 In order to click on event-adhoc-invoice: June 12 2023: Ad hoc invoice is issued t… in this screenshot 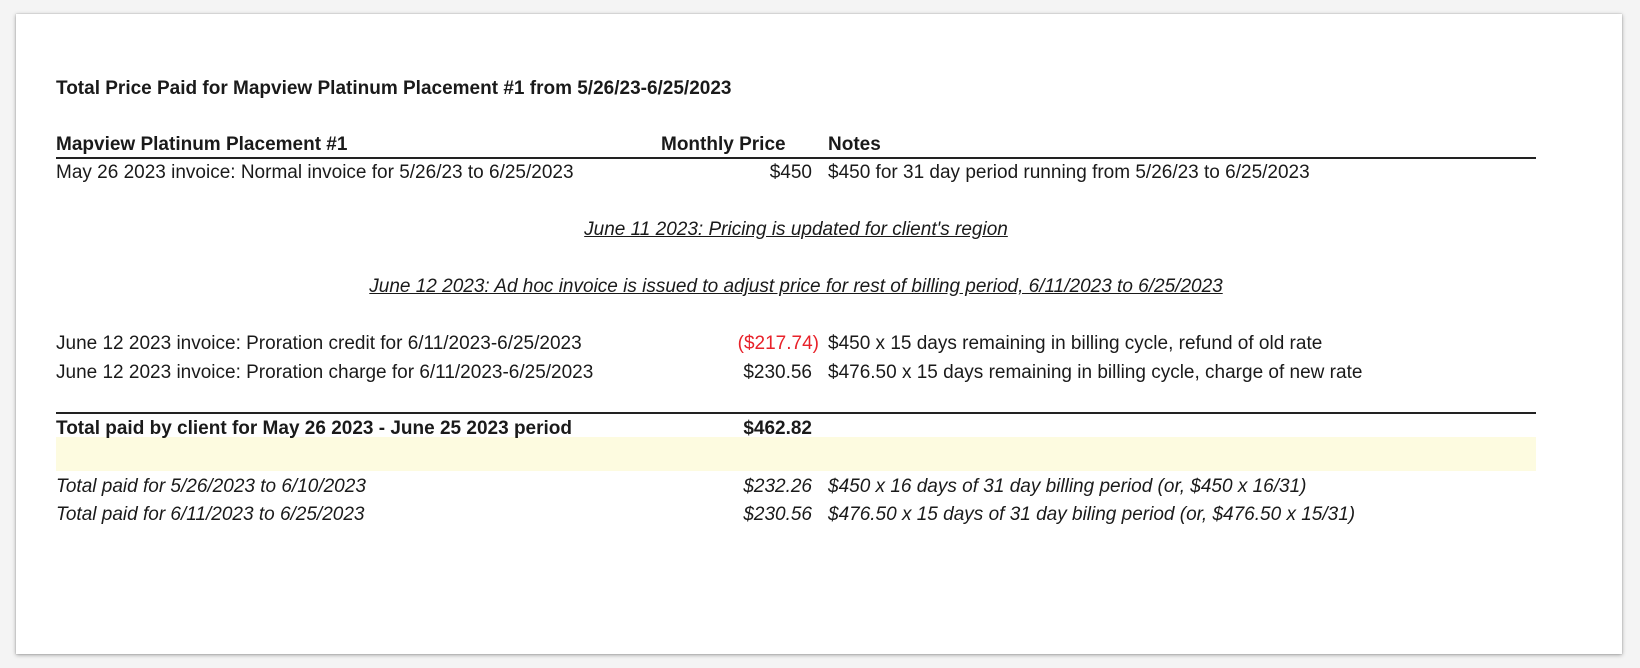, I will do `click(796, 286)`.